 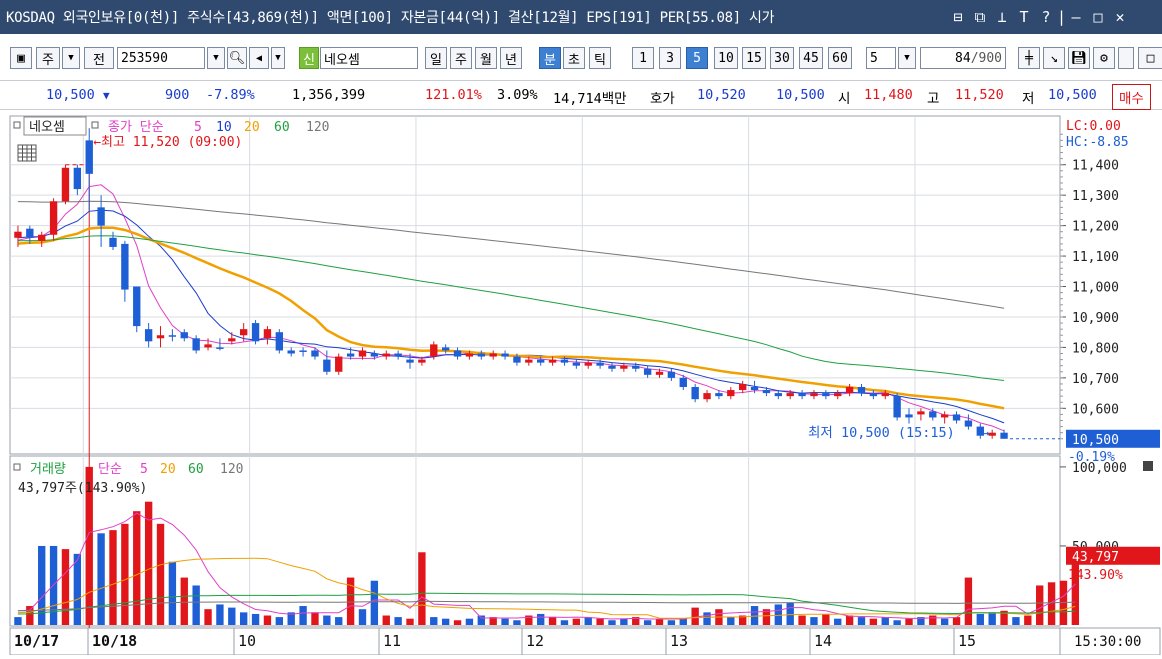 What do you see at coordinates (36, 641) in the screenshot?
I see `x-axis-label: 10/17` at bounding box center [36, 641].